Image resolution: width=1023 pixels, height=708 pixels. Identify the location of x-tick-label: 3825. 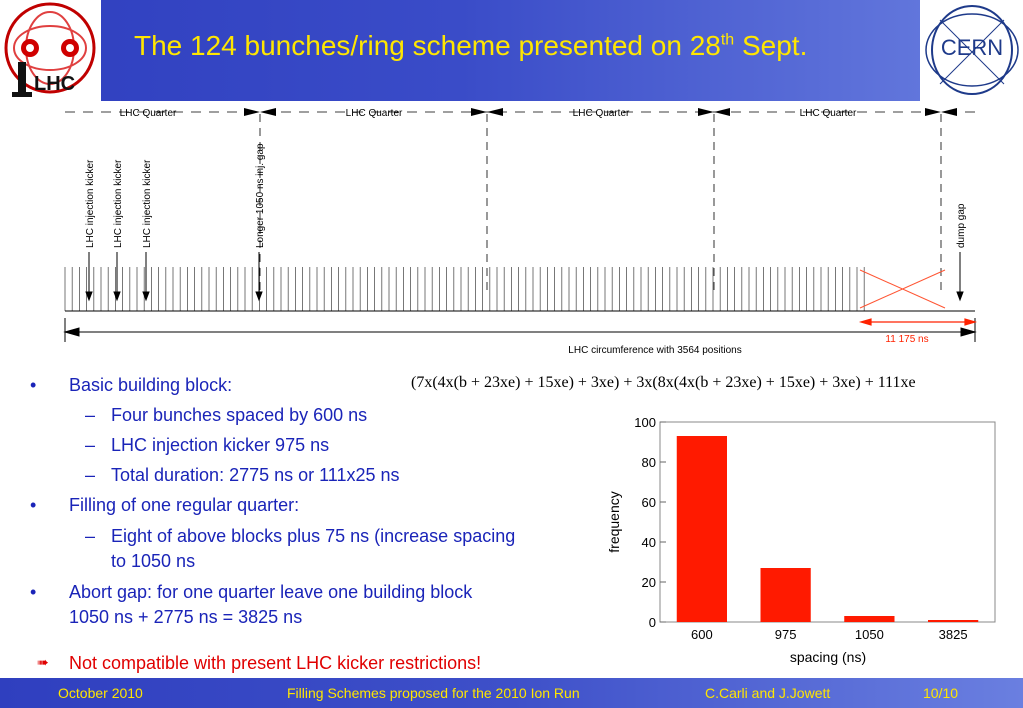
(953, 634).